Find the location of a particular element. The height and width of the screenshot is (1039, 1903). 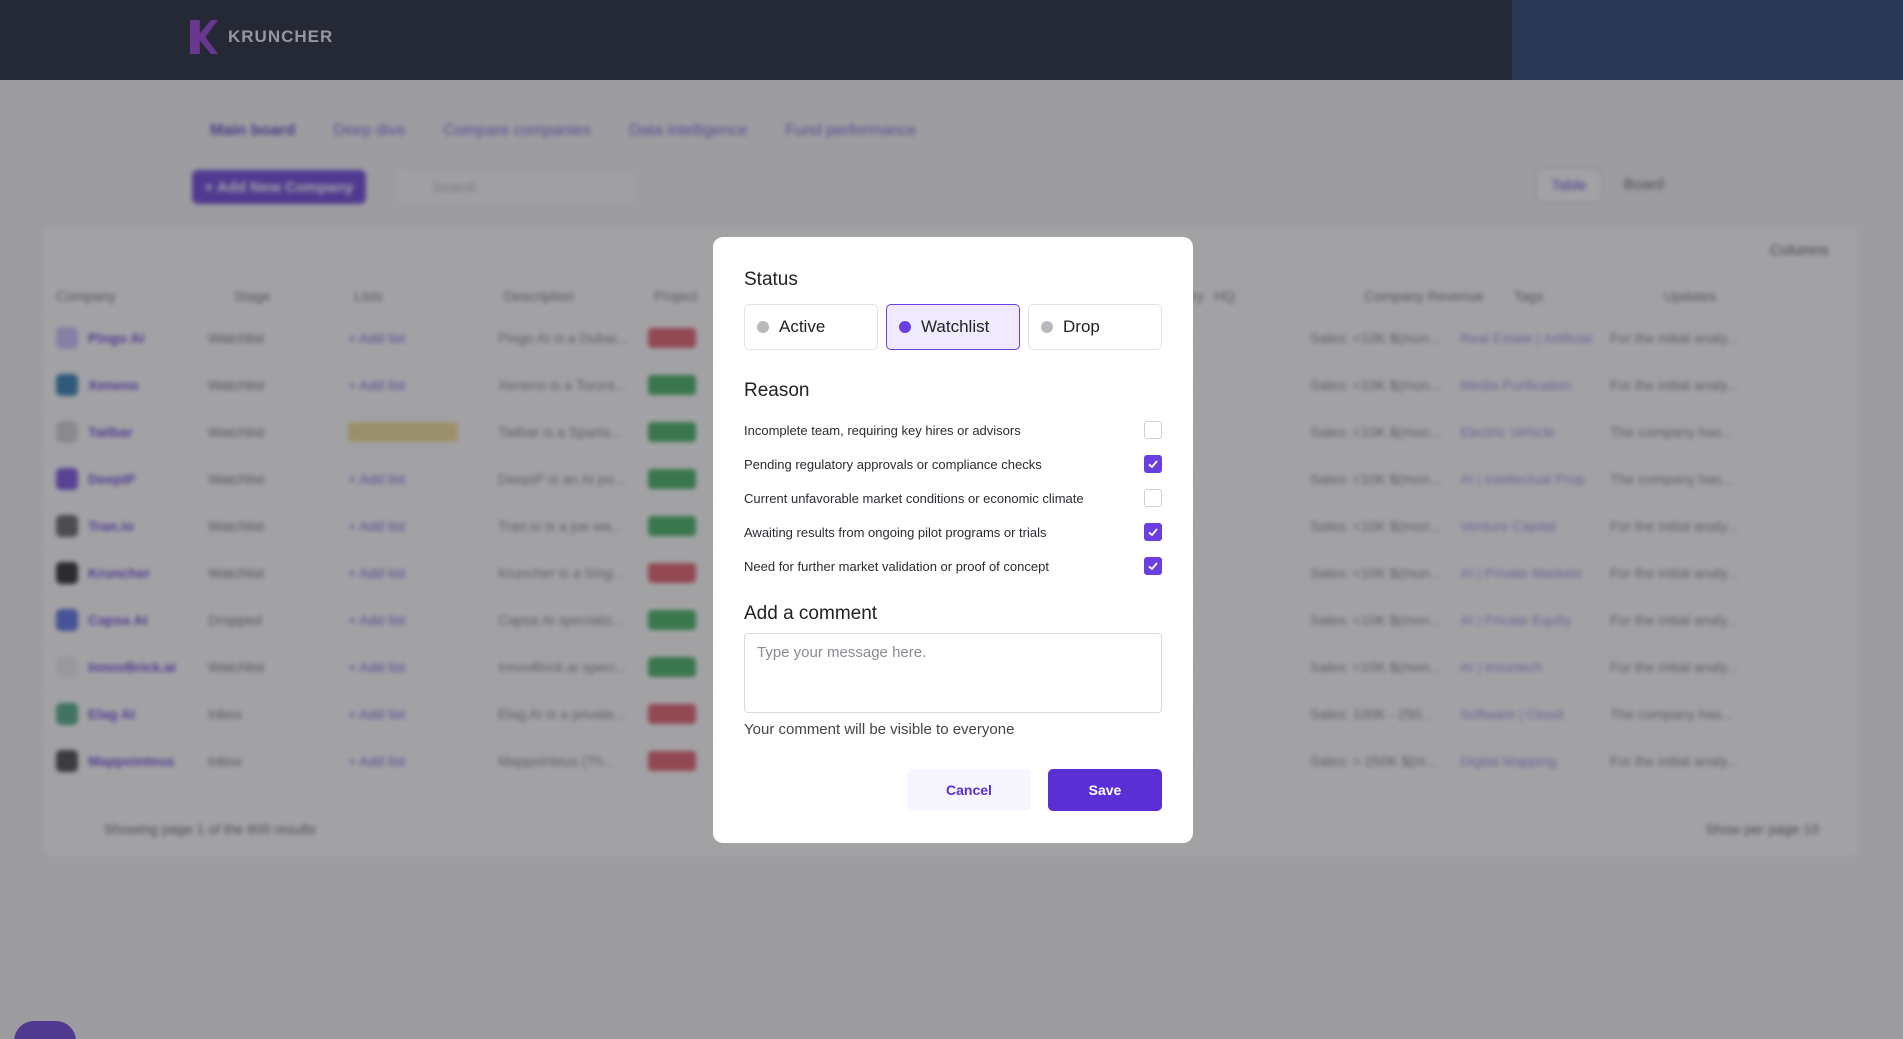

status-option-label: Drop is located at coordinates (1081, 326).